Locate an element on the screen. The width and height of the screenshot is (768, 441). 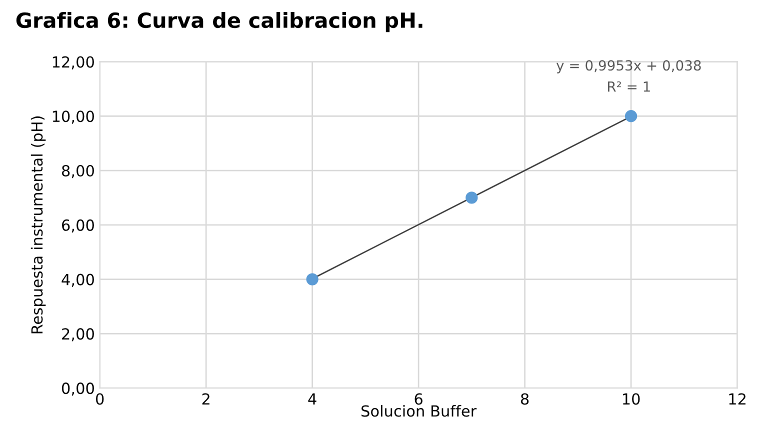
x-axis-title: Solucion Buffer is located at coordinates (419, 410).